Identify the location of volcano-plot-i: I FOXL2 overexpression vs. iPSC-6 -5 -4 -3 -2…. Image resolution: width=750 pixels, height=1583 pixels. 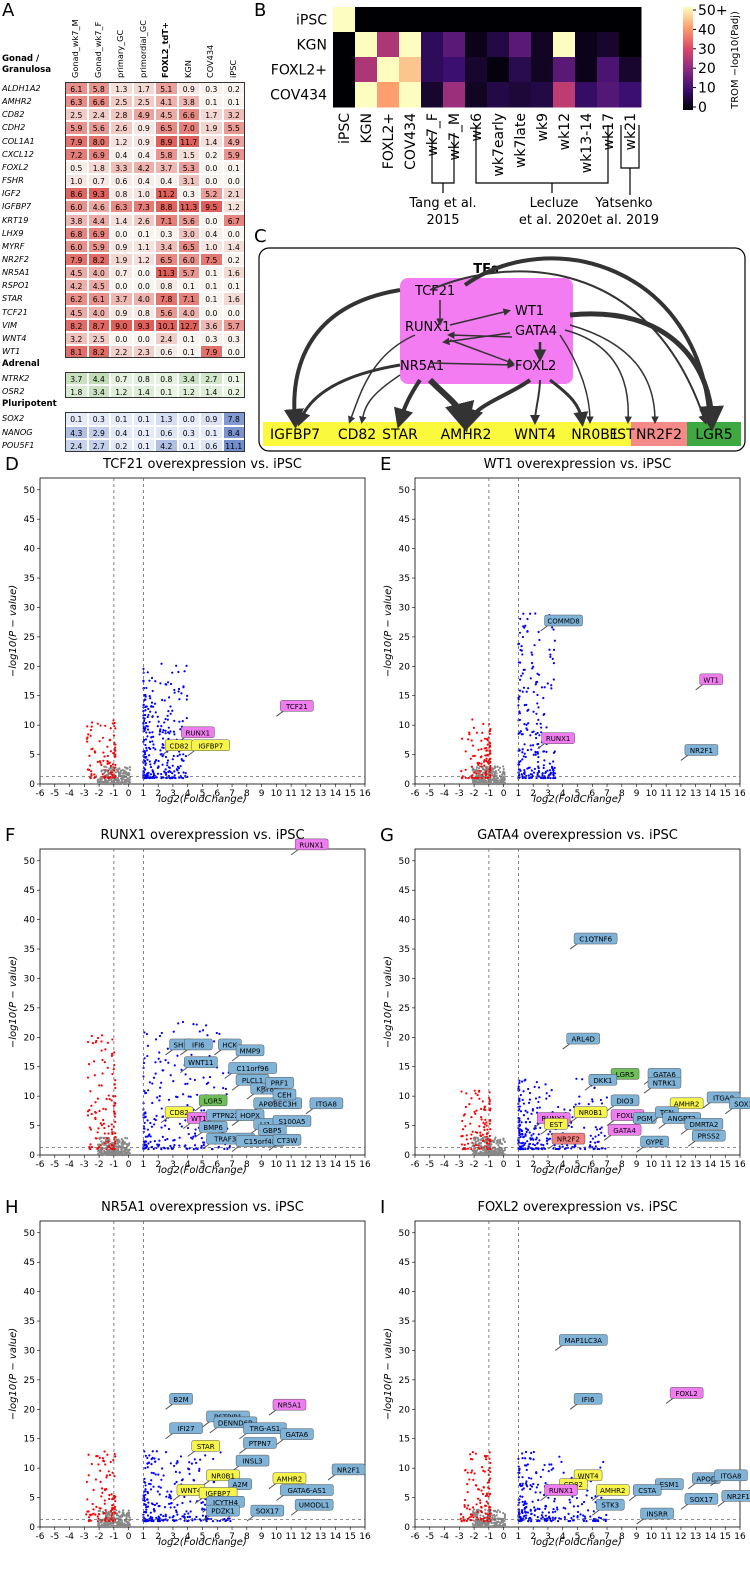
(565, 1372).